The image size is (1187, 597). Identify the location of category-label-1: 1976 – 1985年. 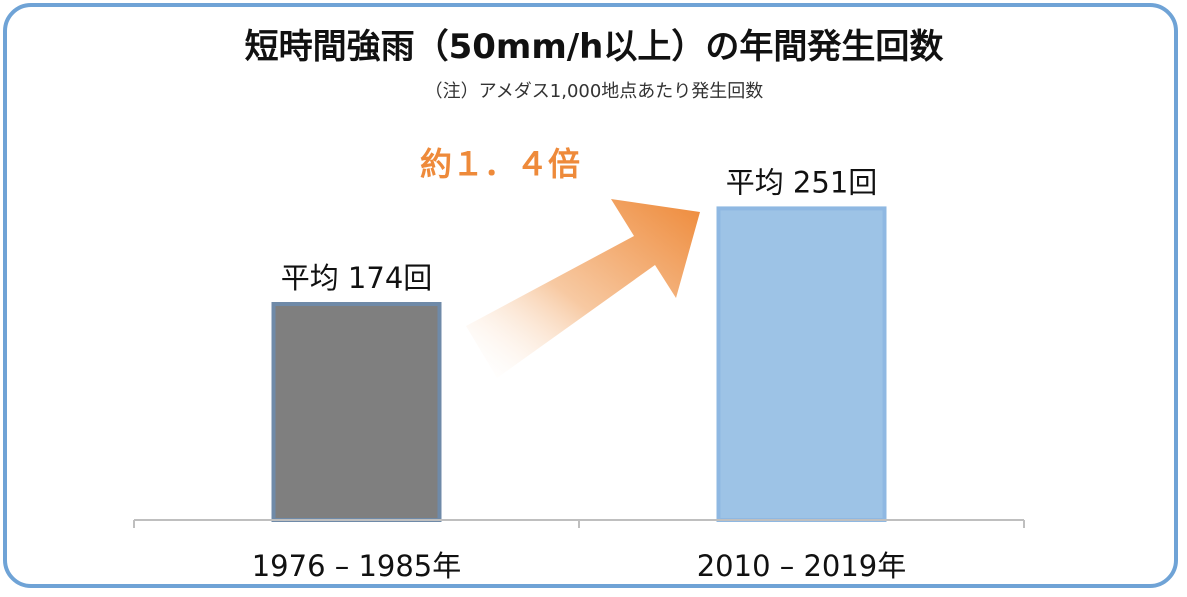
(357, 566).